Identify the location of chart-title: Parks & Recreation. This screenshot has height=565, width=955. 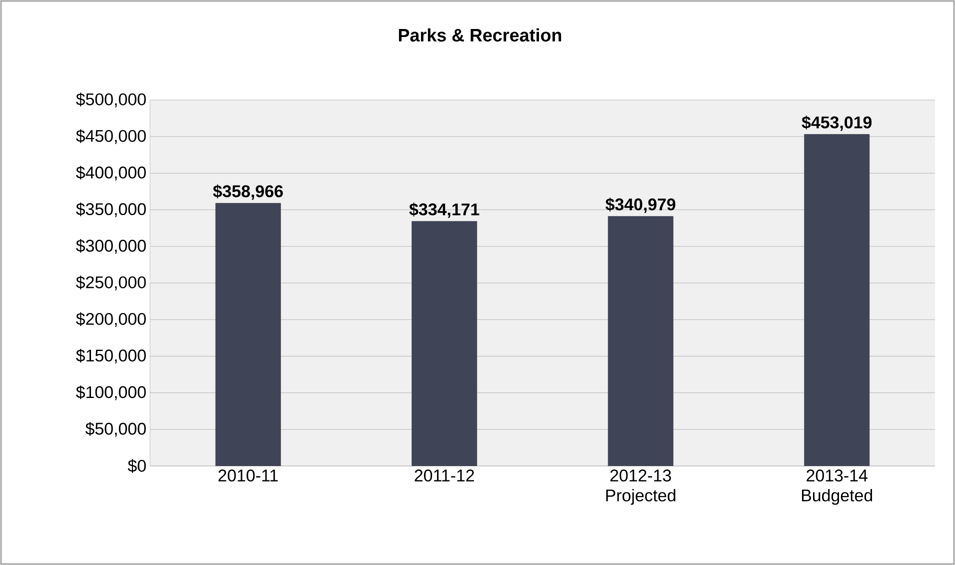
(480, 35).